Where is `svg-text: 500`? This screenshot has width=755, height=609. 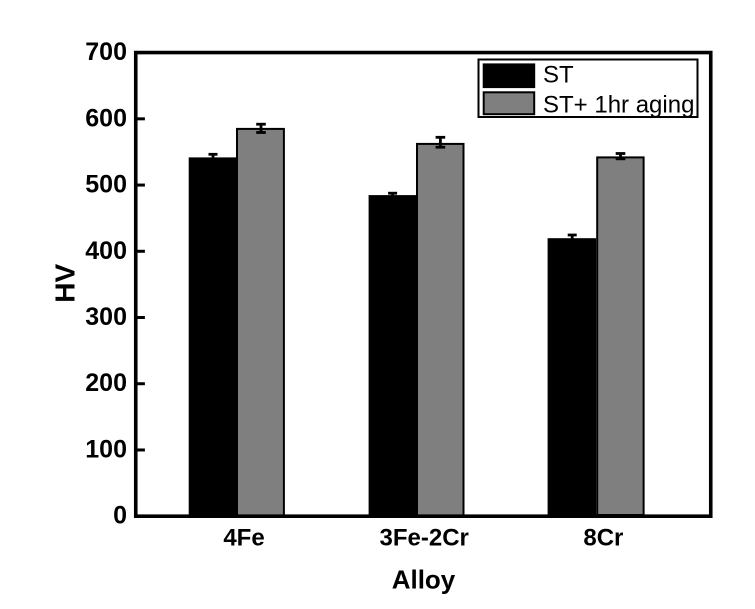 svg-text: 500 is located at coordinates (106, 185).